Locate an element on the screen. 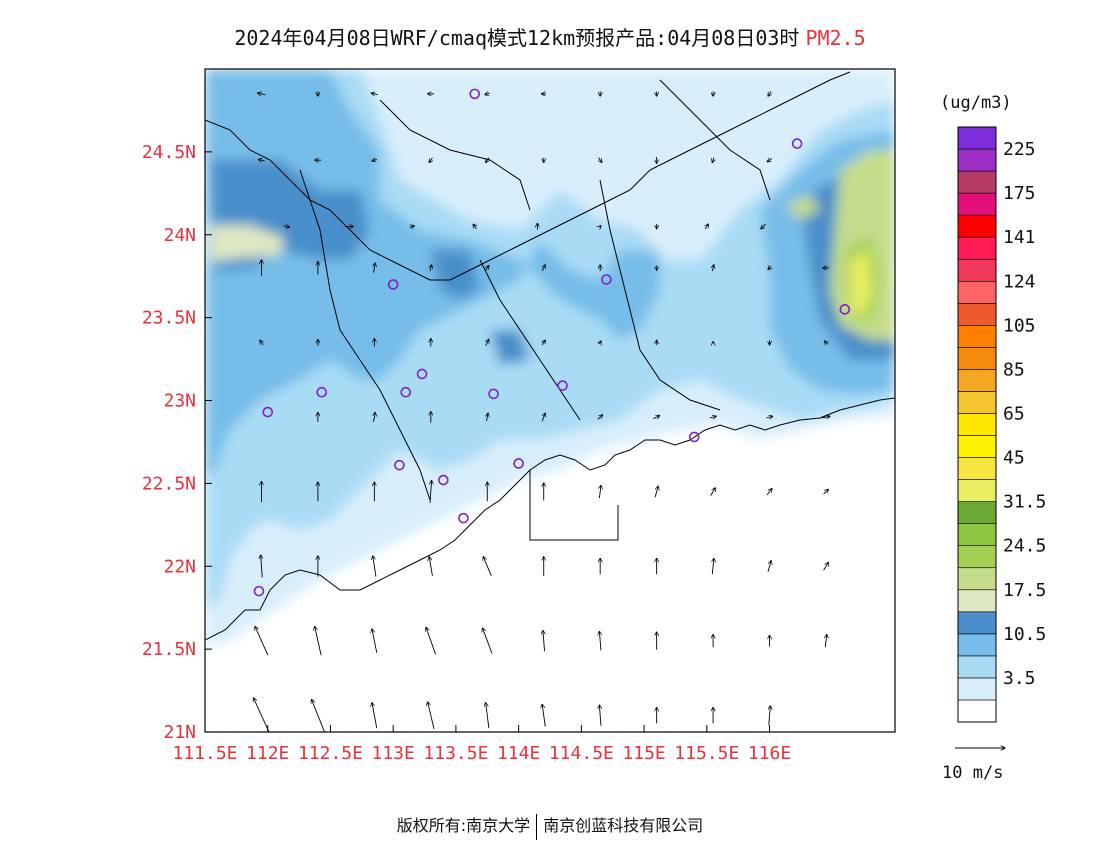  colorbar-frame is located at coordinates (977, 424).